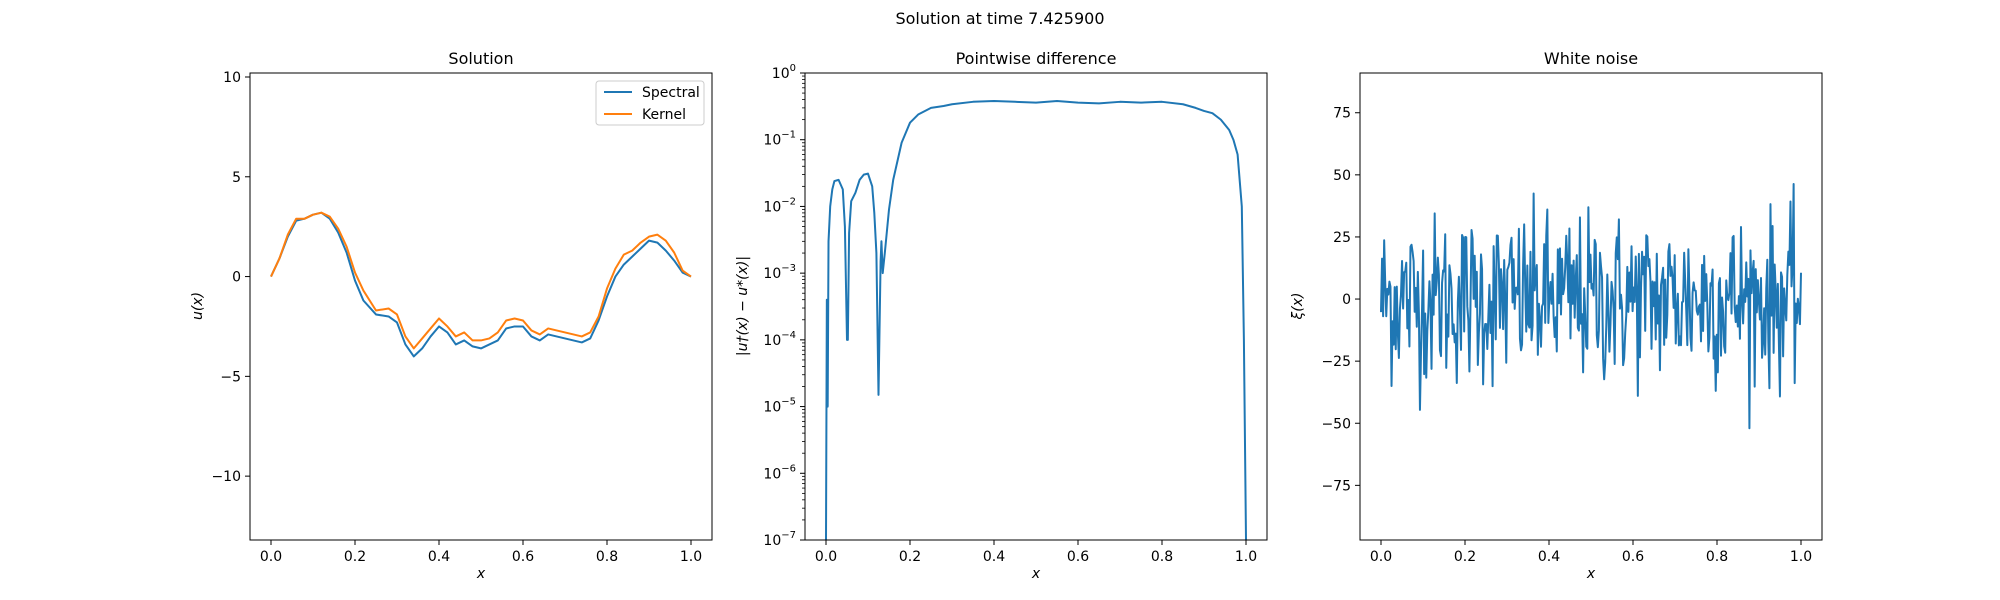  I want to click on difference-xtick-label: 1.0, so click(1246, 557).